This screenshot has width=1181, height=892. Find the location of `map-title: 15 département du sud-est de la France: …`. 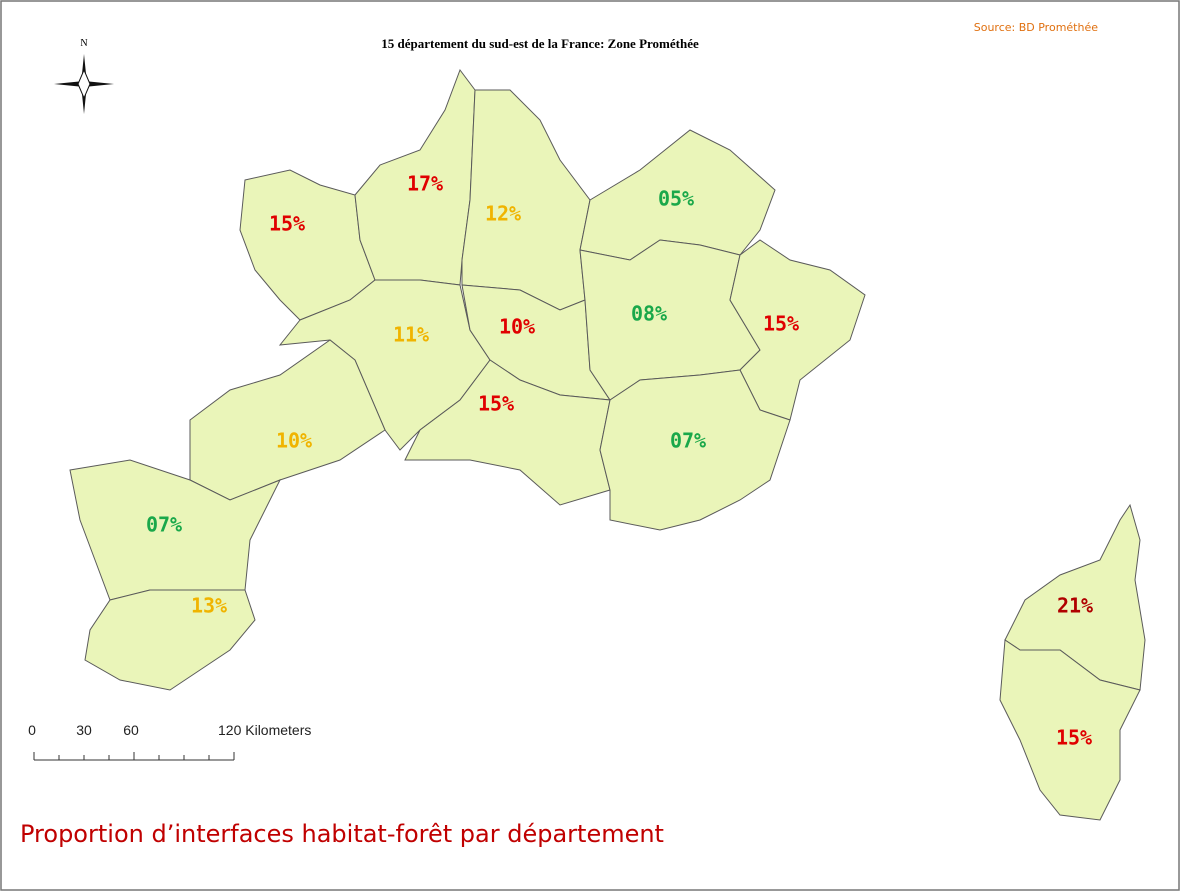

map-title: 15 département du sud-est de la France: … is located at coordinates (540, 43).